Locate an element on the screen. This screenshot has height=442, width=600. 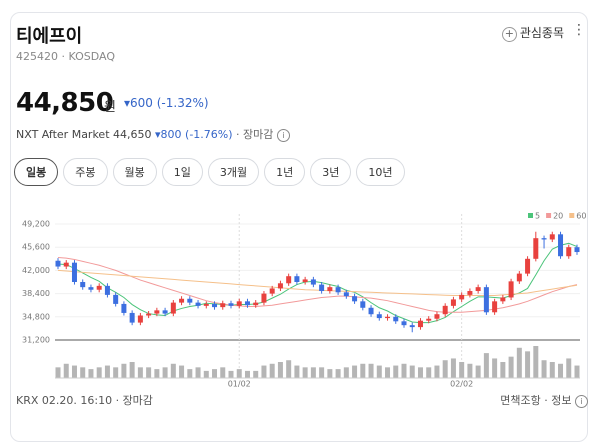
price-change: ▾600 (-1.32%) is located at coordinates (166, 103).